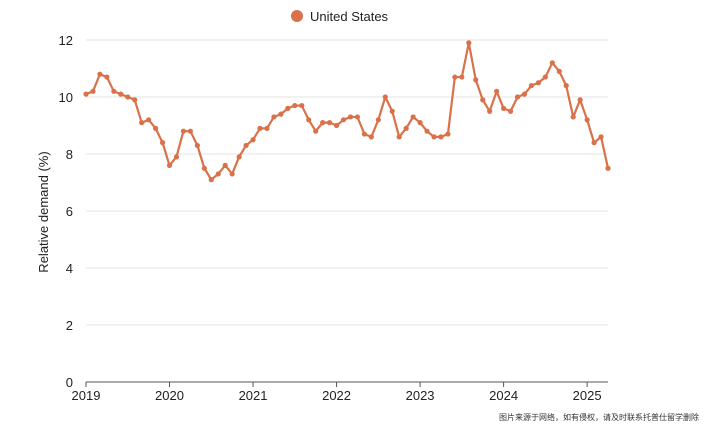  What do you see at coordinates (69, 325) in the screenshot?
I see `y-tick-label-2: 2` at bounding box center [69, 325].